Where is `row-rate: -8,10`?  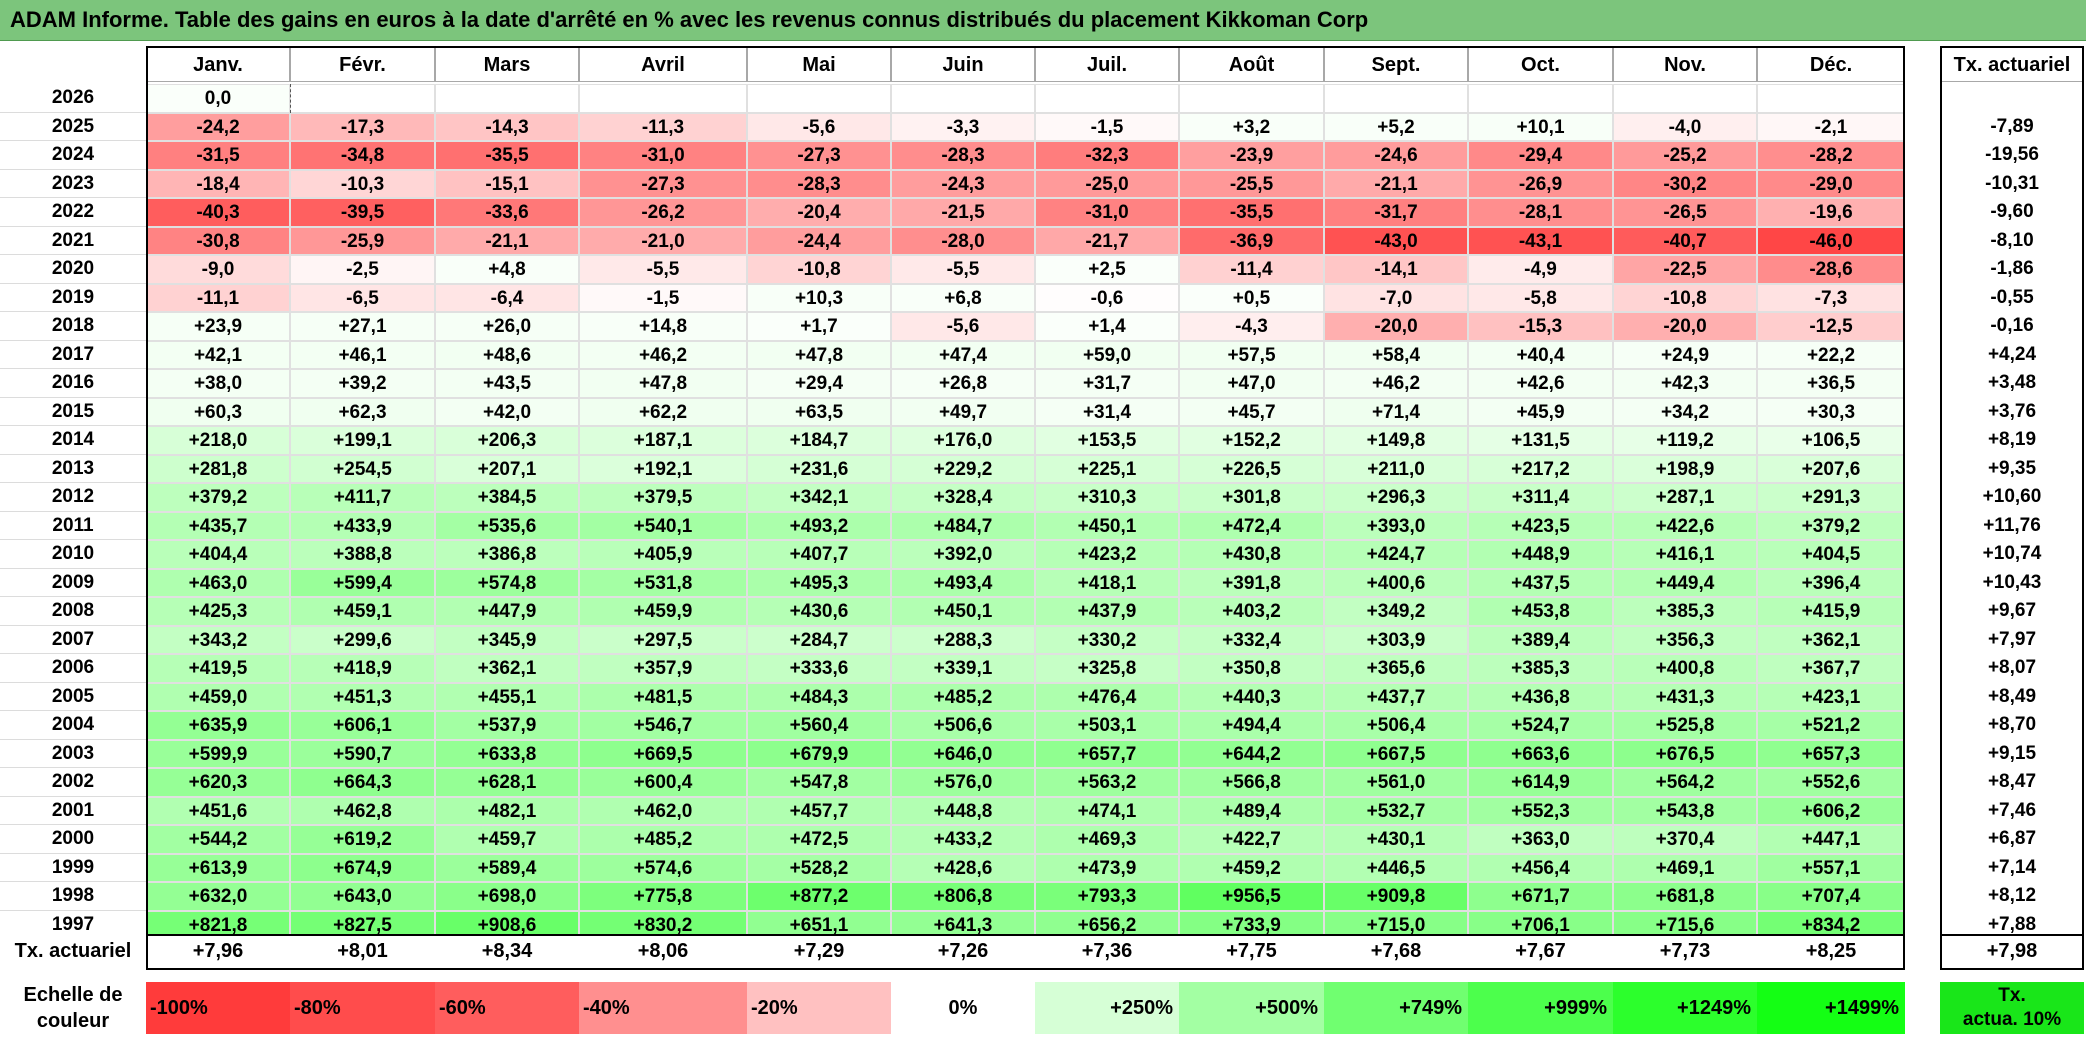 row-rate: -8,10 is located at coordinates (2012, 240).